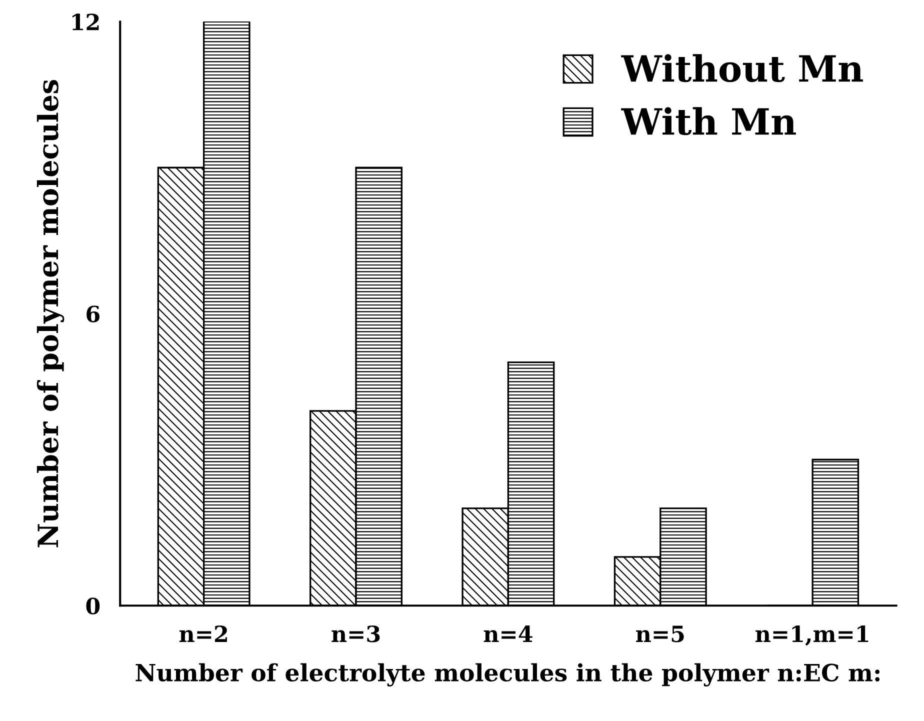  Describe the element at coordinates (508, 633) in the screenshot. I see `x-tick-label: n=4` at that location.